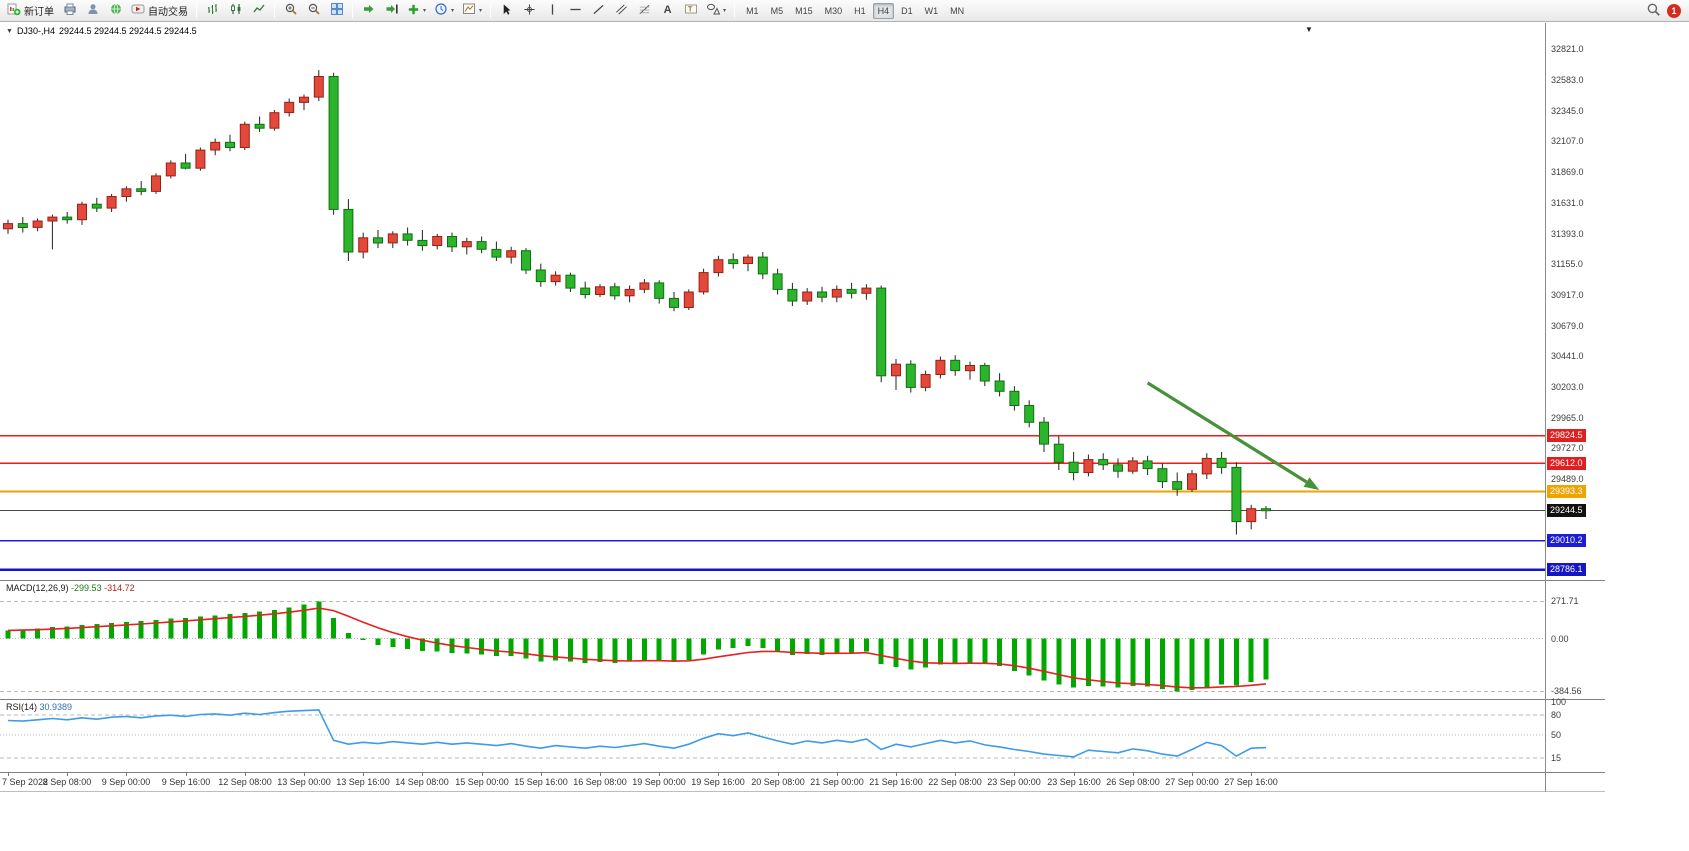  What do you see at coordinates (833, 10) in the screenshot?
I see `timeframe-m30: M30` at bounding box center [833, 10].